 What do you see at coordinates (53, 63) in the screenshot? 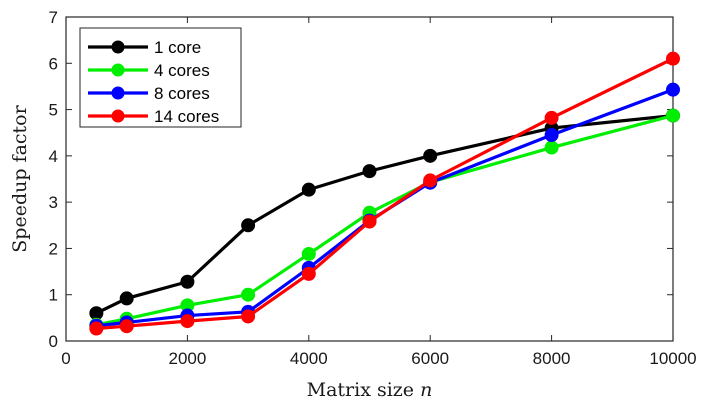
I see `y-tick-label: 6` at bounding box center [53, 63].